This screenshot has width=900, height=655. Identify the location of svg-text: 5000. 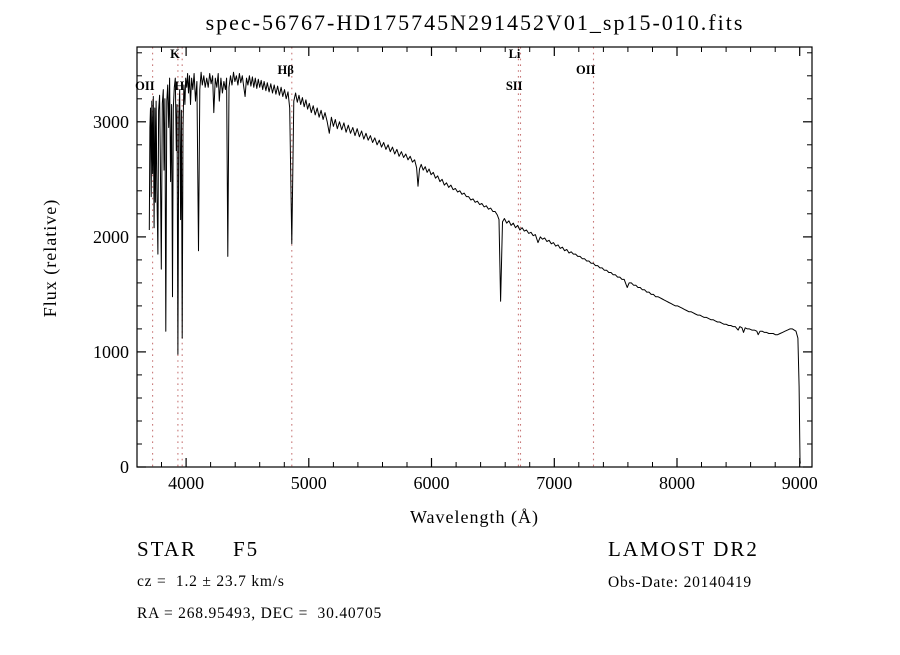
(309, 483).